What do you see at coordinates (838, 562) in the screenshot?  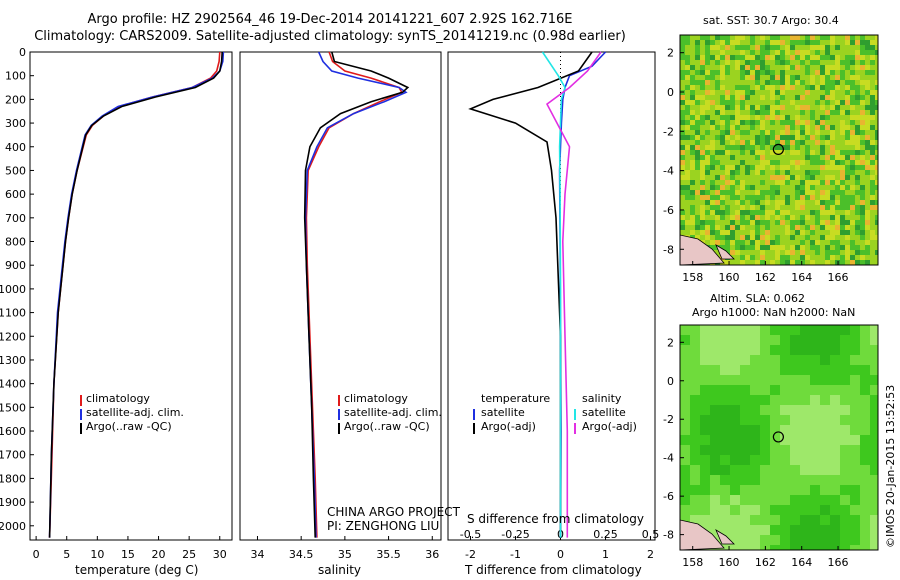 I see `lon-tick-label: 166` at bounding box center [838, 562].